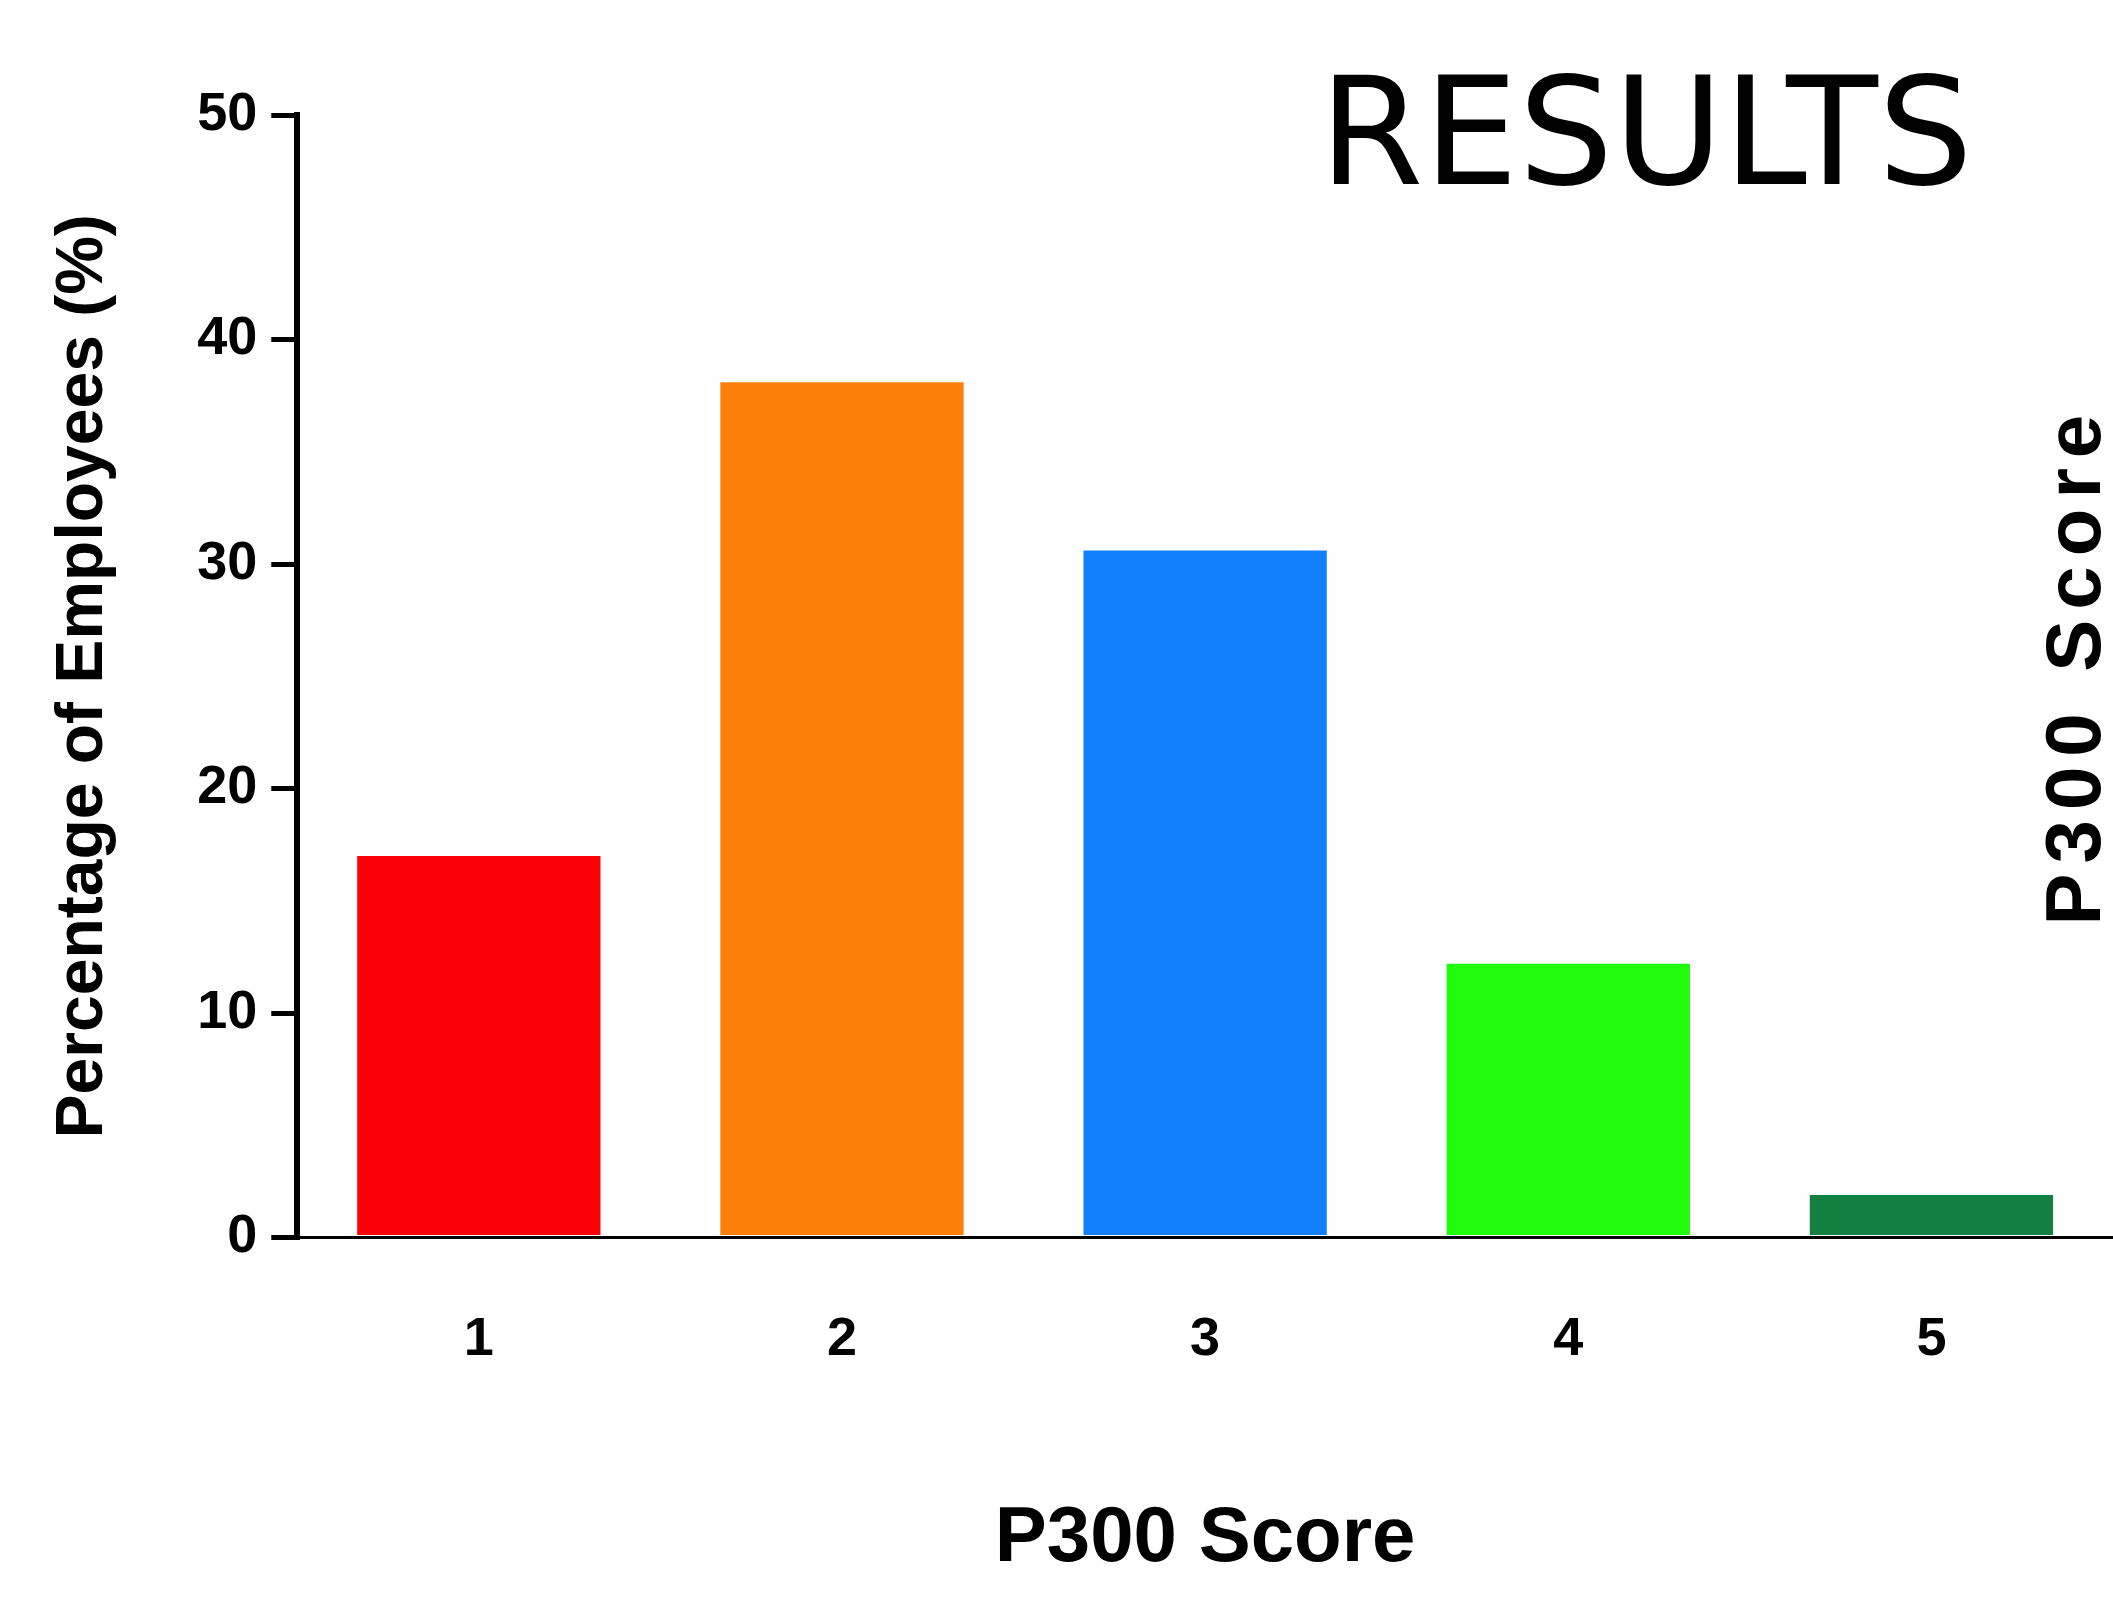 This screenshot has height=1610, width=2113. I want to click on y-tick-label: 10, so click(227, 1008).